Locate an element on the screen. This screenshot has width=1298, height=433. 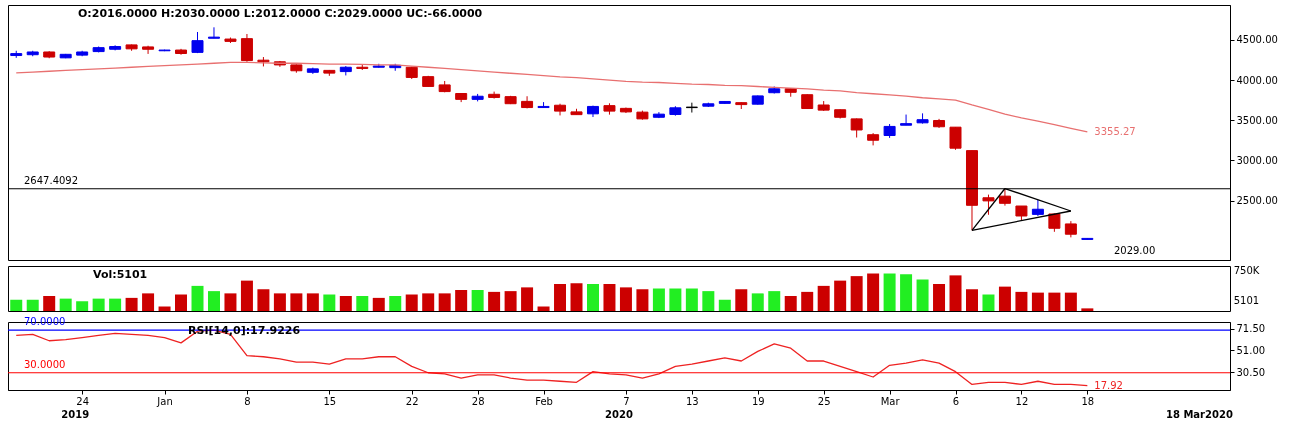
data-label: 17.92 is located at coordinates (1108, 385).